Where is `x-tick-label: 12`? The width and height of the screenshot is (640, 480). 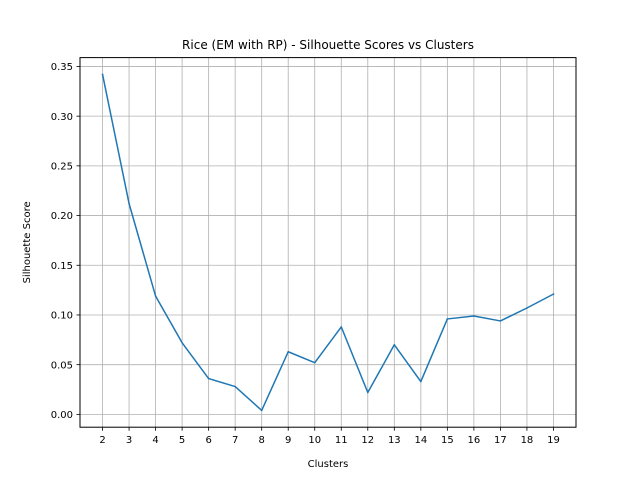 x-tick-label: 12 is located at coordinates (367, 440).